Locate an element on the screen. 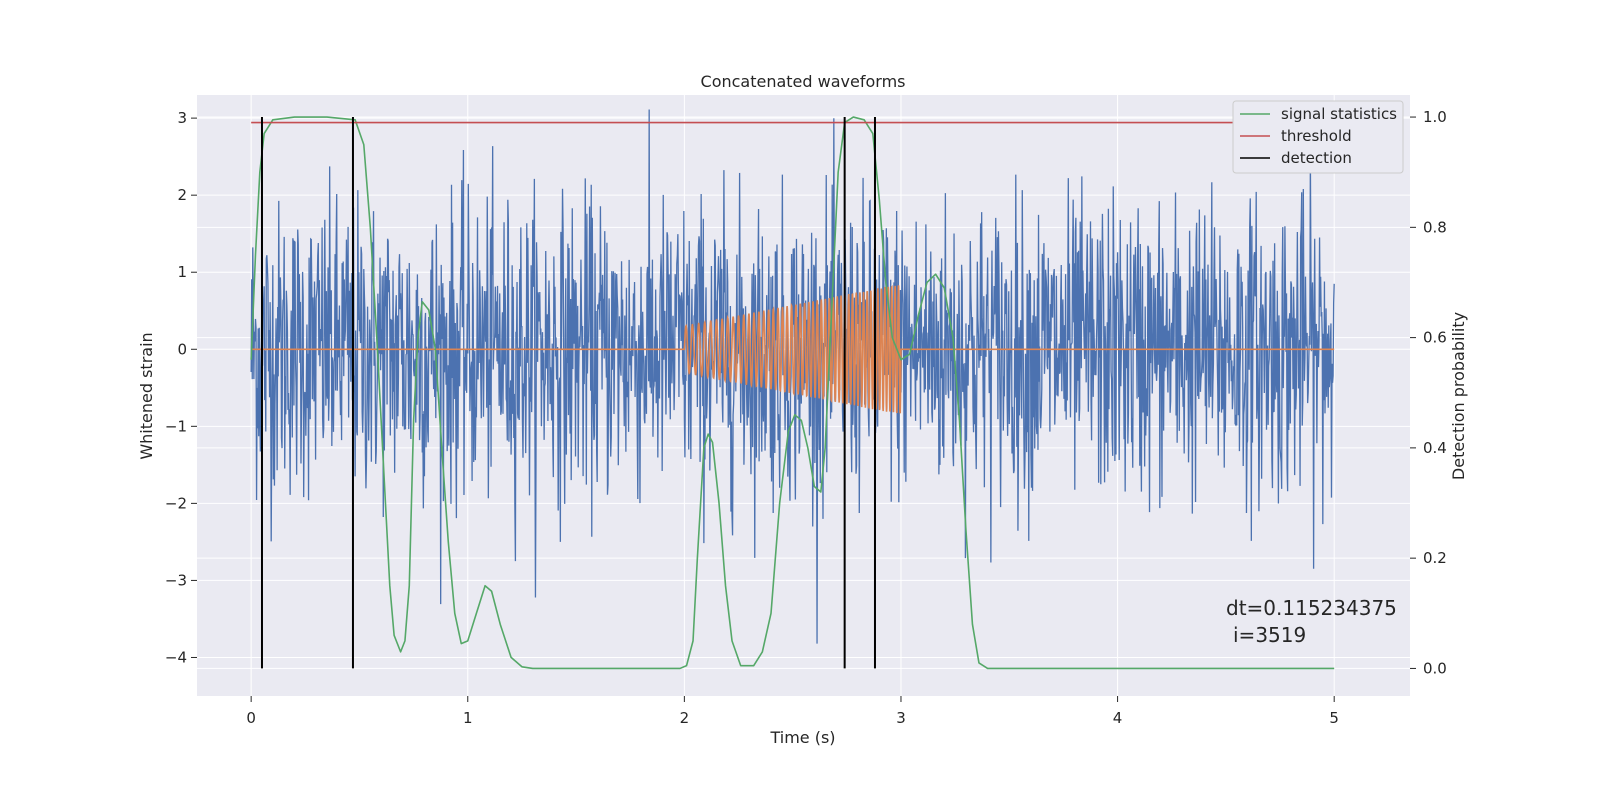 The width and height of the screenshot is (1600, 800). y-tick-label-5: −2 is located at coordinates (176, 503).